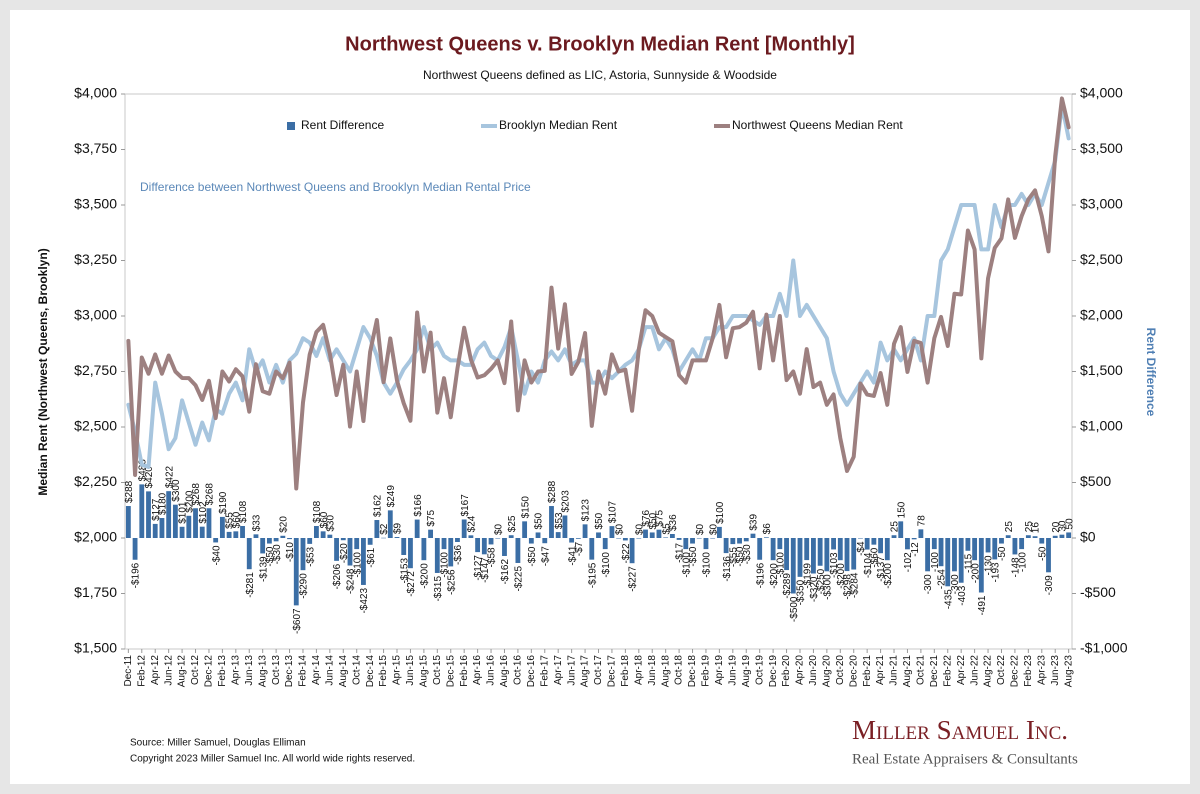 This screenshot has width=1200, height=794. I want to click on bar-value-label: -$147, so click(485, 570).